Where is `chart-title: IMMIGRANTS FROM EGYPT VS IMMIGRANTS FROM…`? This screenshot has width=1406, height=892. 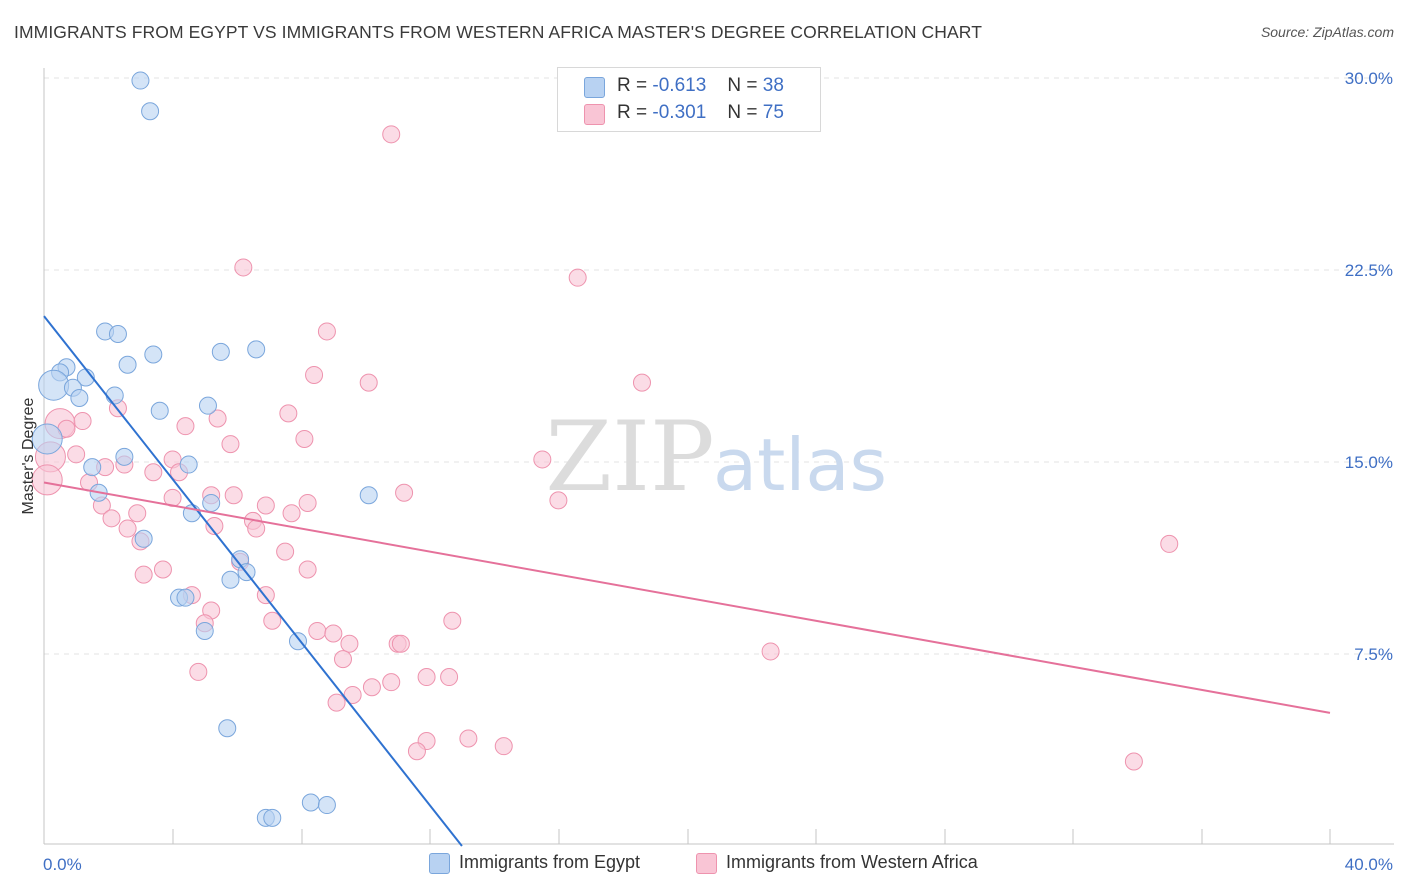
chart-title: IMMIGRANTS FROM EGYPT VS IMMIGRANTS FROM… is located at coordinates (498, 32).